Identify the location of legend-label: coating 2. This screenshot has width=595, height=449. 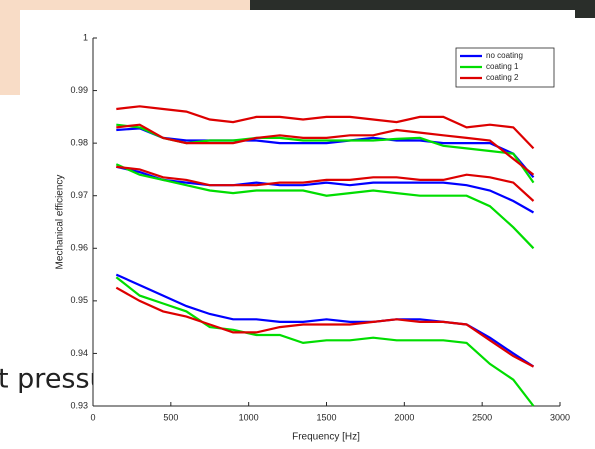
(502, 77).